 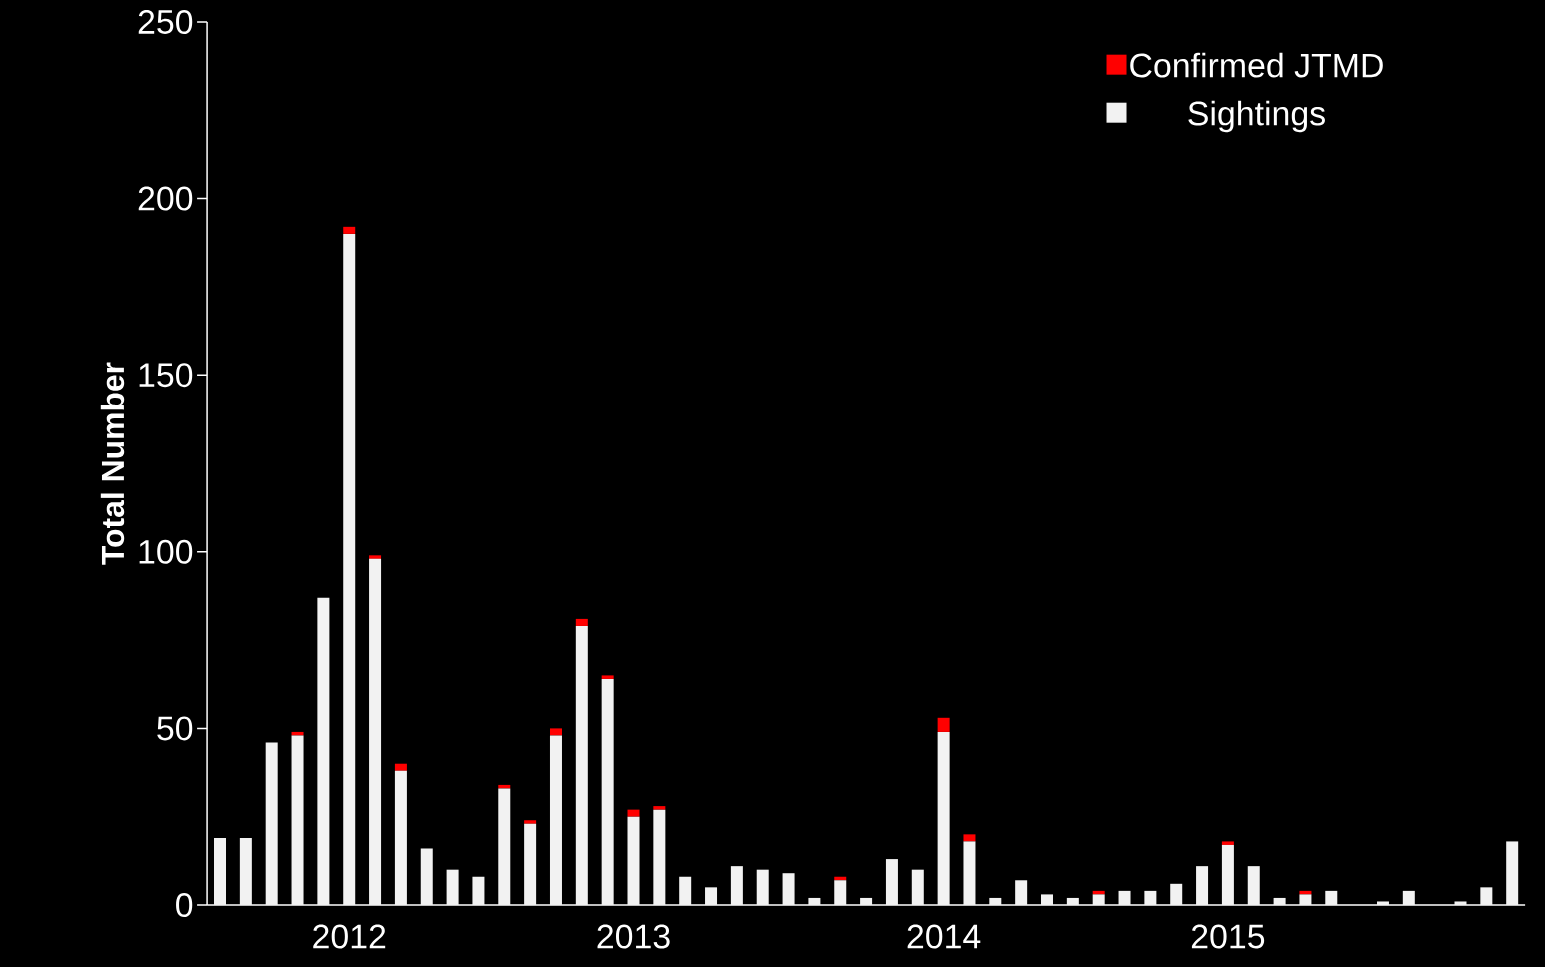 I want to click on x-tick-label: 2015, so click(x=1228, y=936).